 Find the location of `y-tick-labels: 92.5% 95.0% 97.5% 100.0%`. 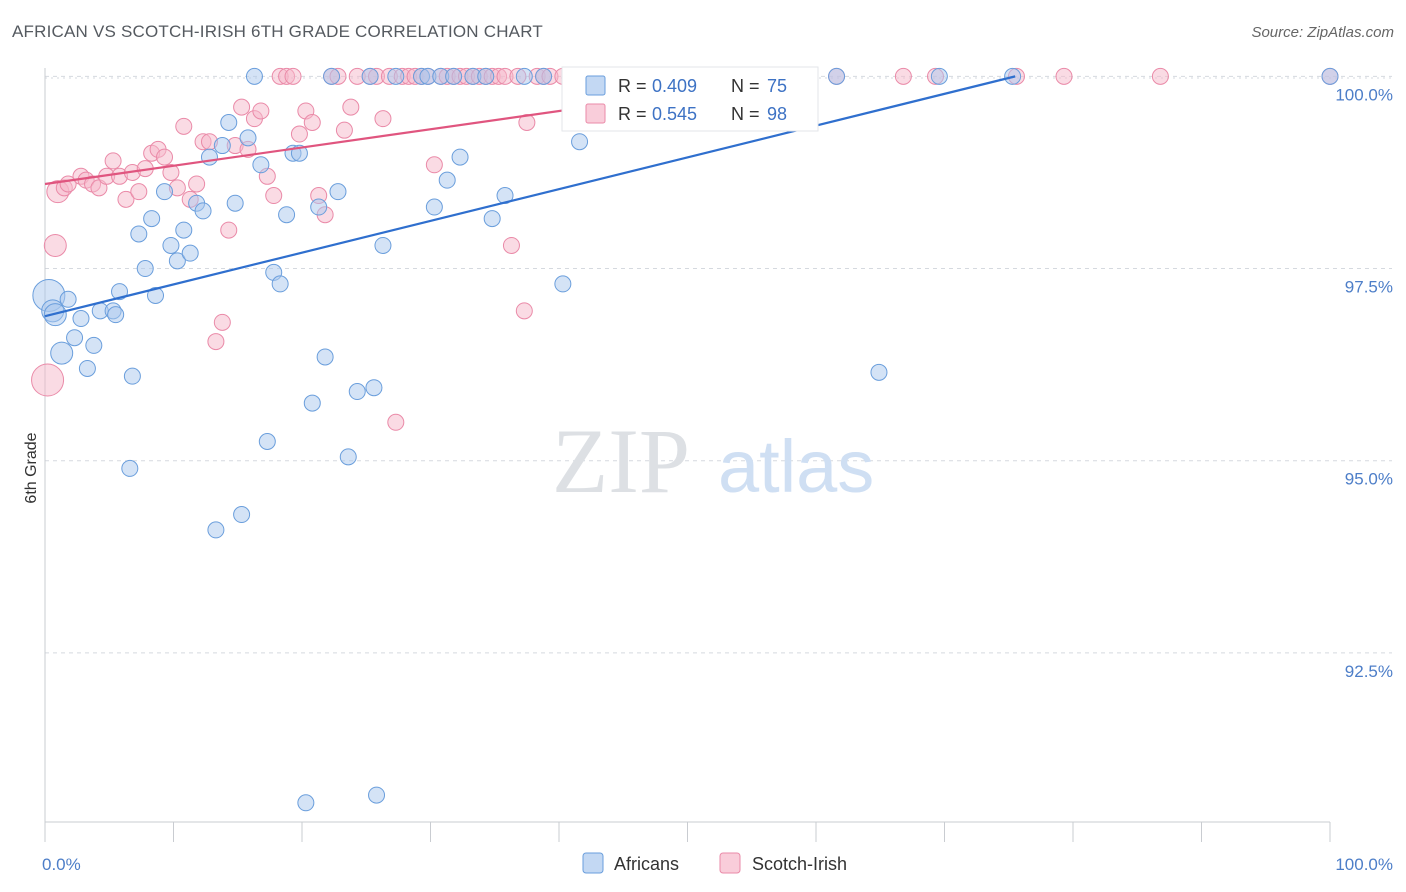

y-tick-labels: 92.5% 95.0% 97.5% 100.0% is located at coordinates (1364, 383).